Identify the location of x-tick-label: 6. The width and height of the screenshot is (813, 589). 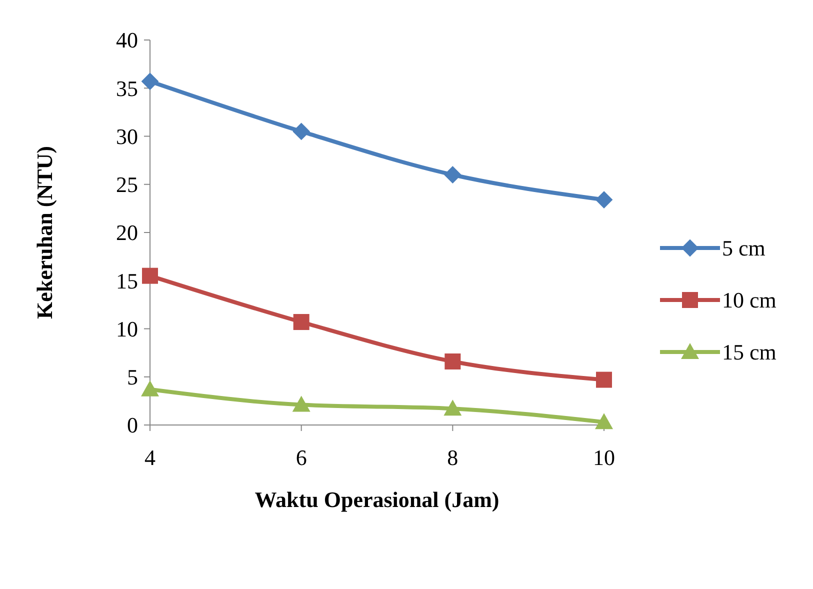
(301, 457).